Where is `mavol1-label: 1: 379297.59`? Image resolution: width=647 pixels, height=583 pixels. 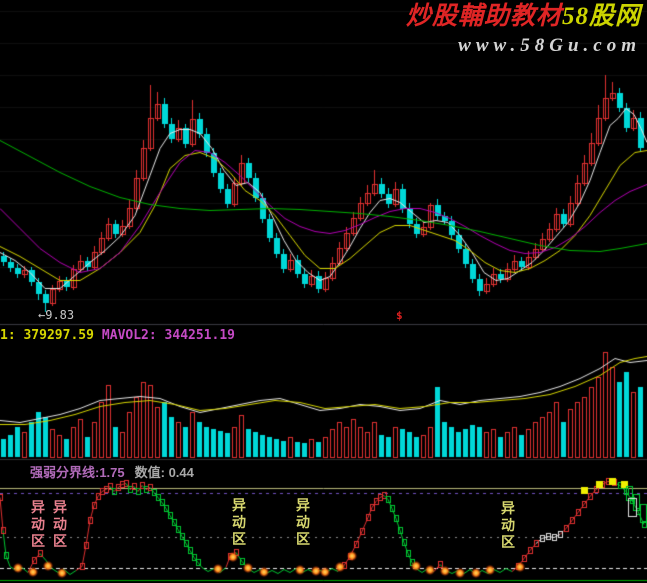
mavol1-label: 1: 379297.59 is located at coordinates (47, 335).